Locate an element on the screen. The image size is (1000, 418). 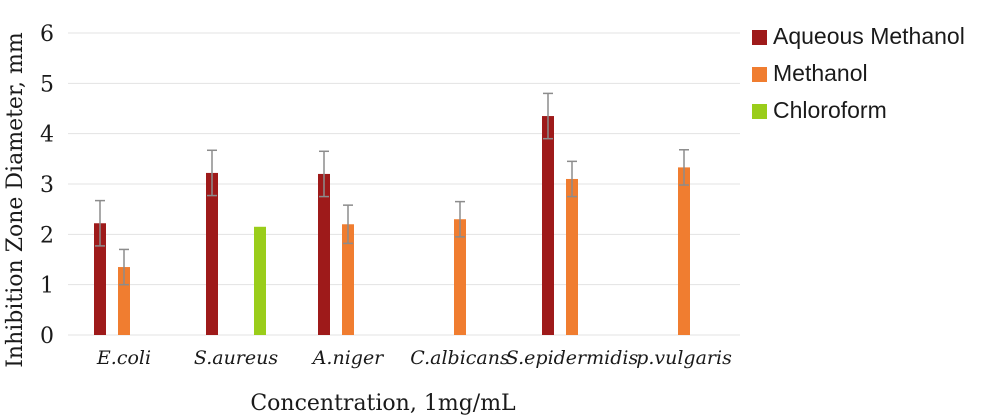
x-tick-label: E.coli is located at coordinates (123, 358).